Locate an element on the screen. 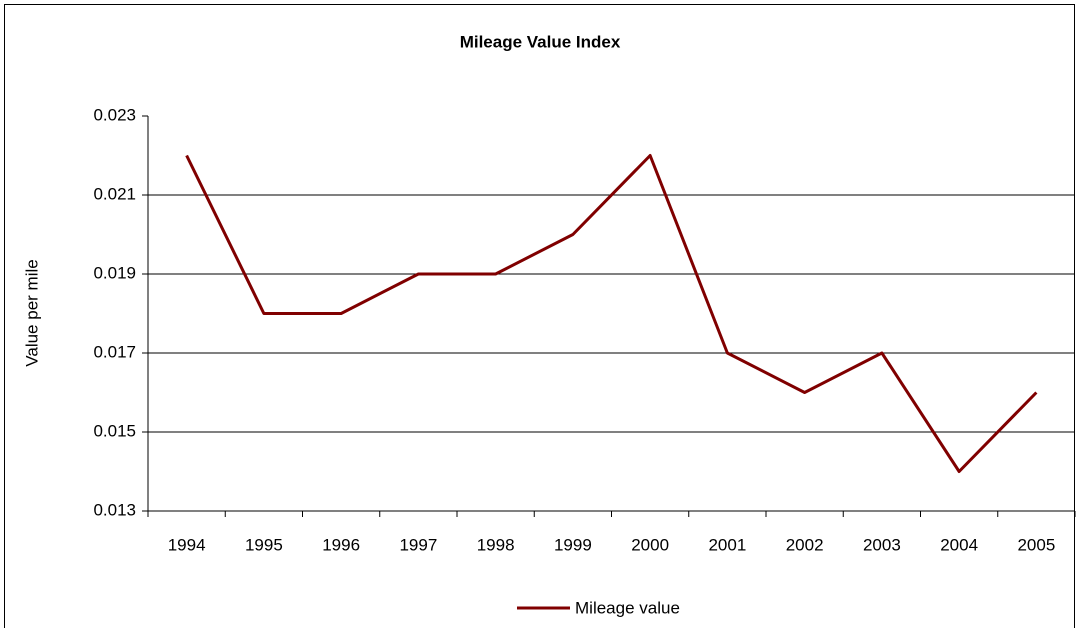 This screenshot has height=628, width=1080. x-tick-label: 1996 is located at coordinates (341, 544).